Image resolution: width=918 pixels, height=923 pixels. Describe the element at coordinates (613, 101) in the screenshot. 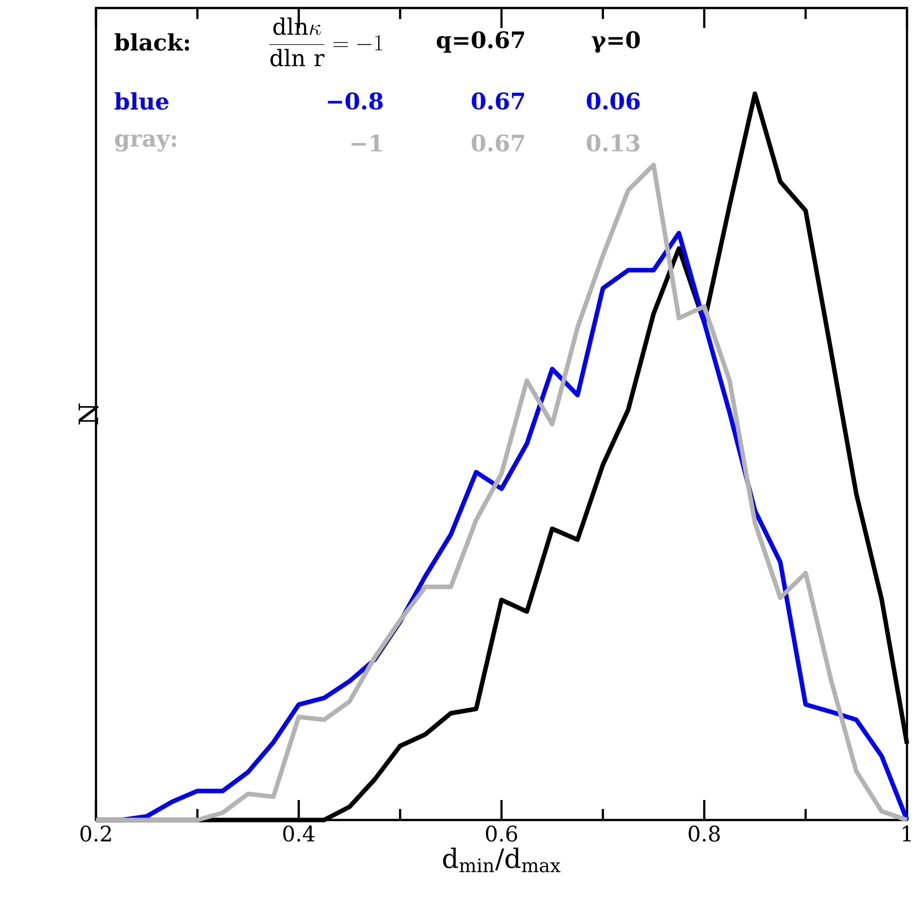

I see `annotation: 0.06` at that location.